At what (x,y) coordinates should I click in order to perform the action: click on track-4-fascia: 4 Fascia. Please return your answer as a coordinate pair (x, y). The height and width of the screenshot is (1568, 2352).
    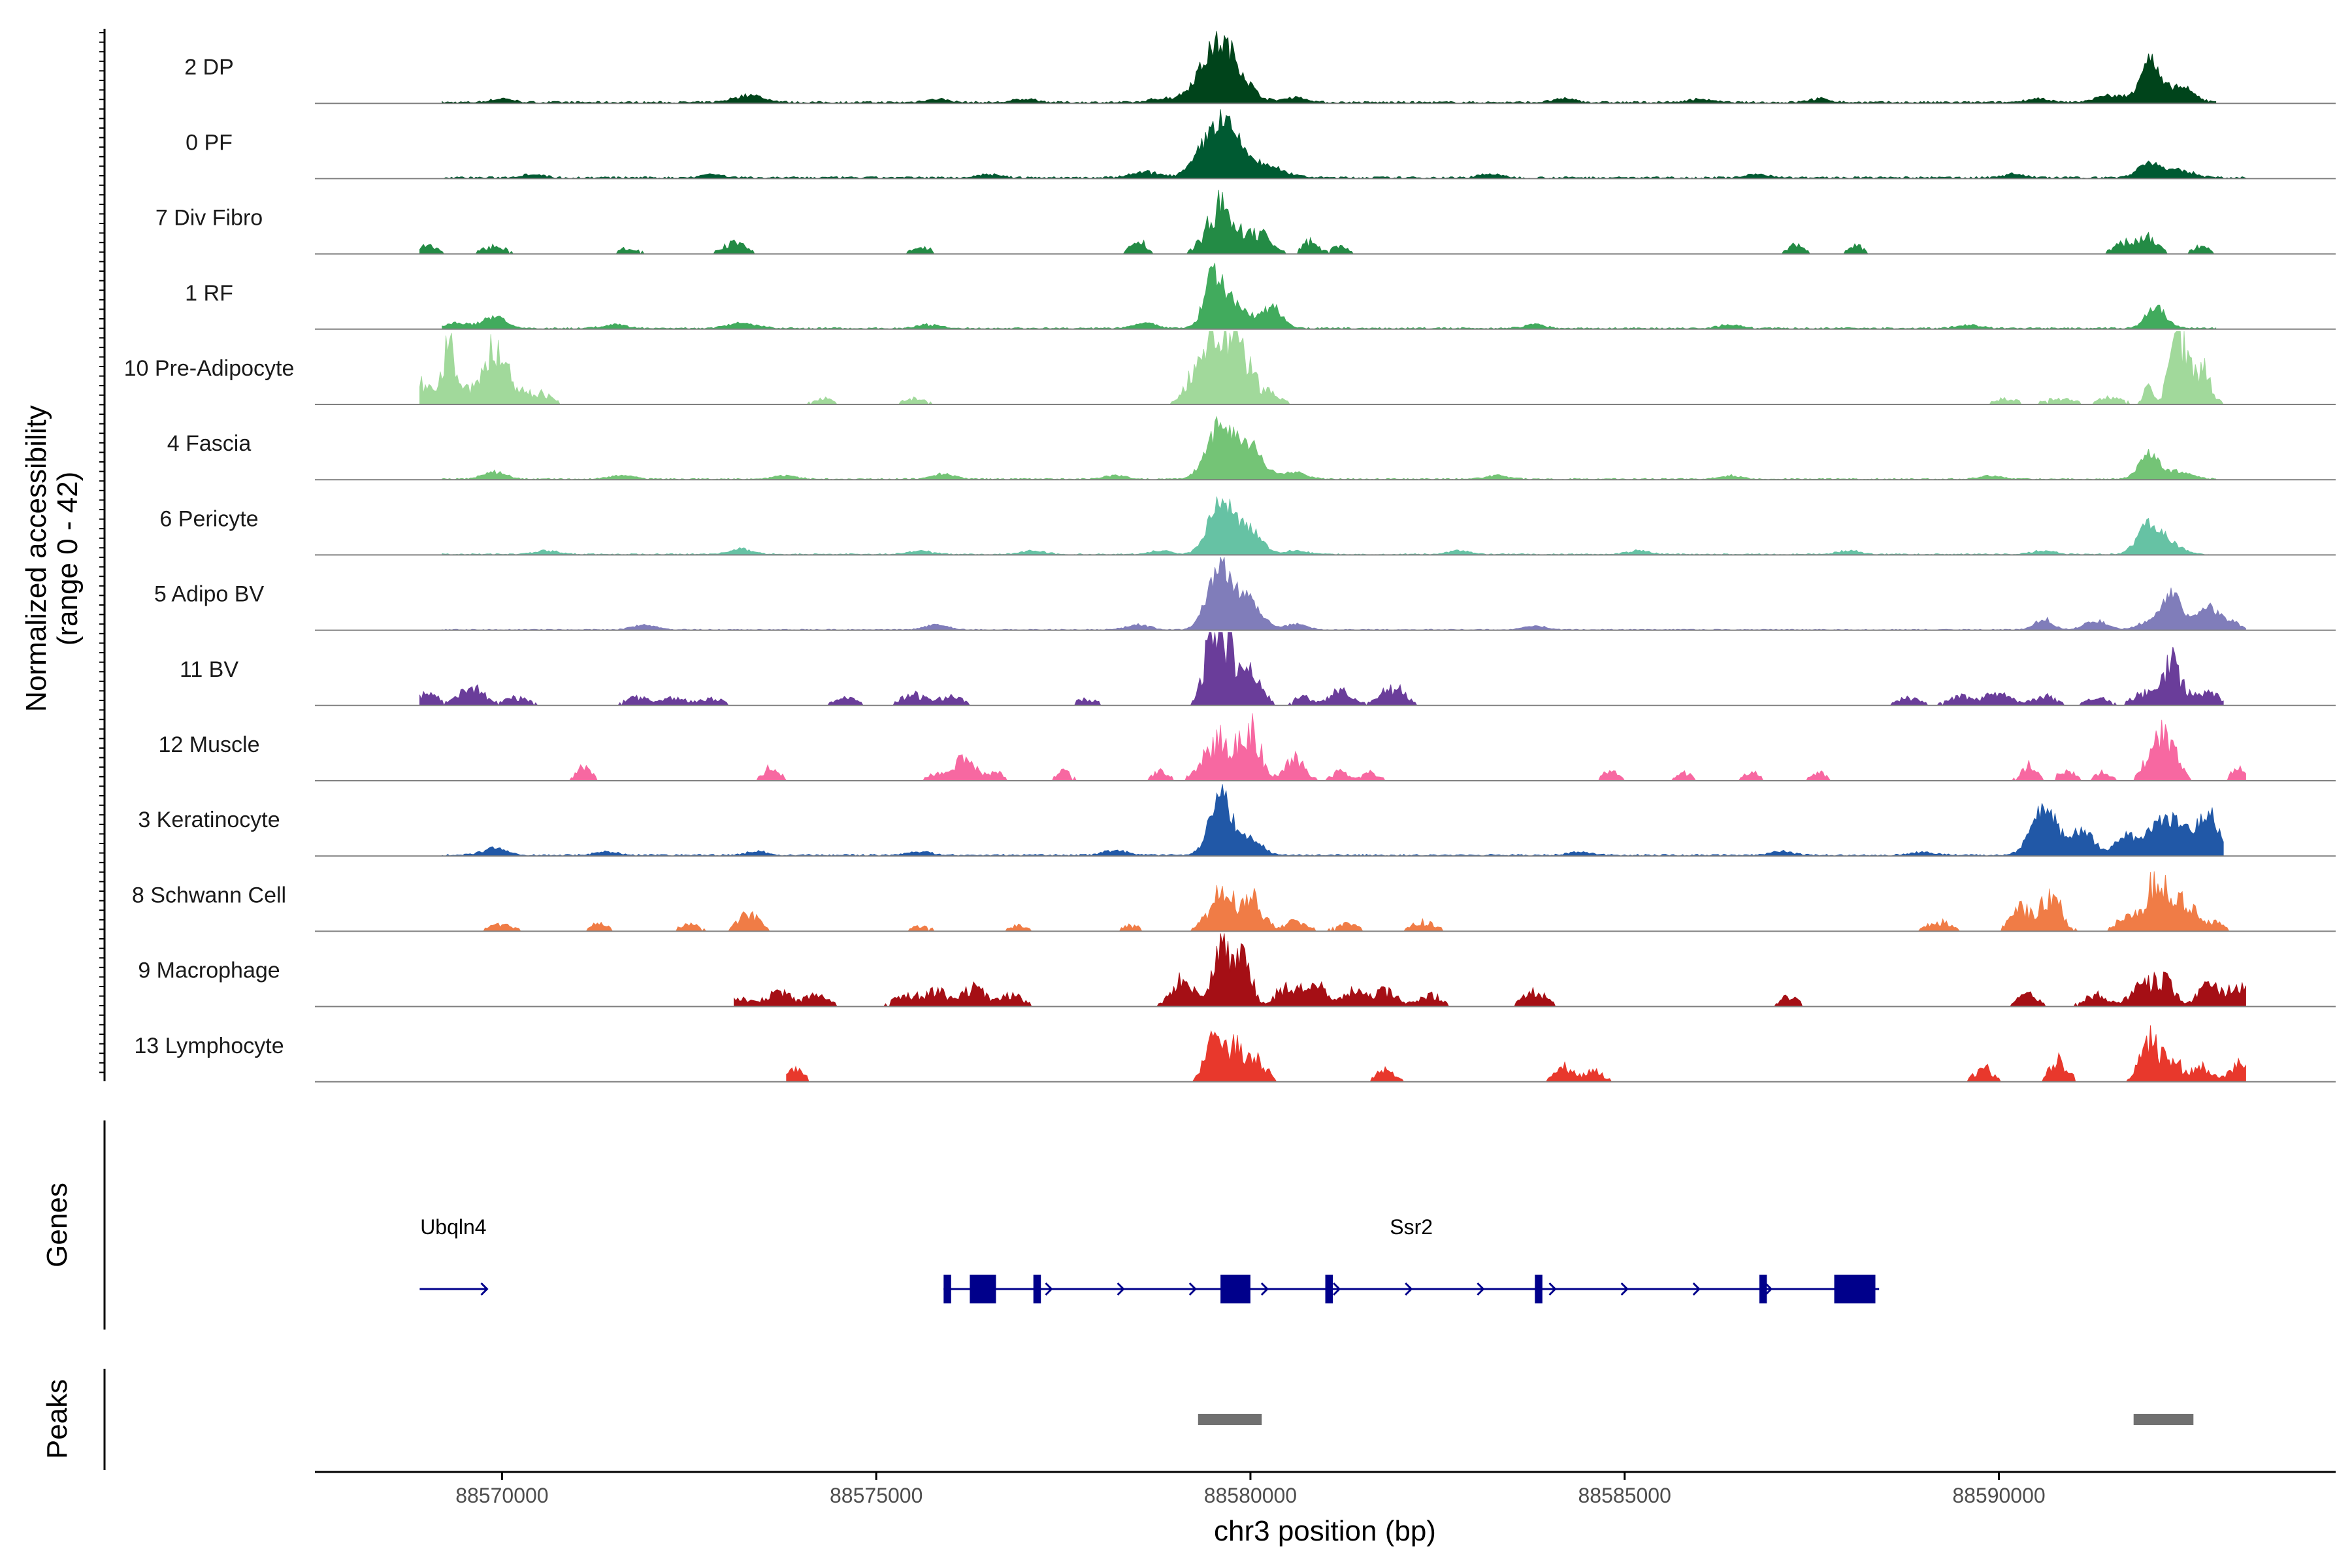
    Looking at the image, I should click on (1251, 448).